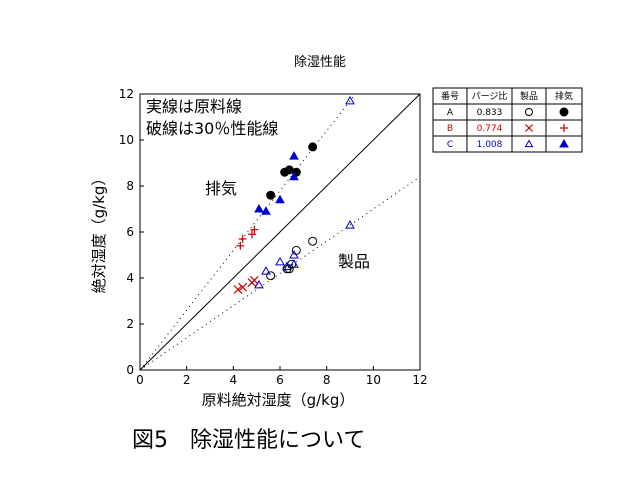  What do you see at coordinates (419, 380) in the screenshot?
I see `x-tick-label: 12` at bounding box center [419, 380].